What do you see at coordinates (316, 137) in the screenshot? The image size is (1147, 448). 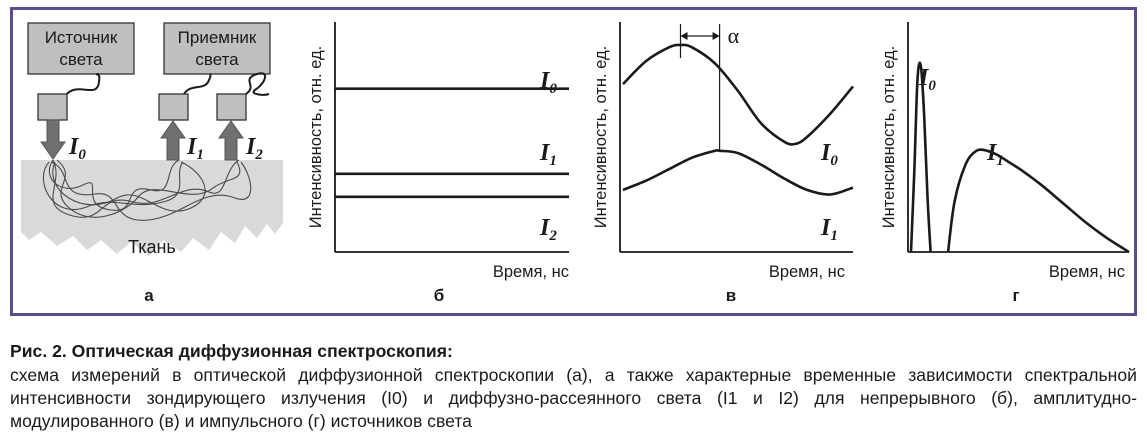 I see `panel-b-ylabel: Интенсивность, отн. ед.` at bounding box center [316, 137].